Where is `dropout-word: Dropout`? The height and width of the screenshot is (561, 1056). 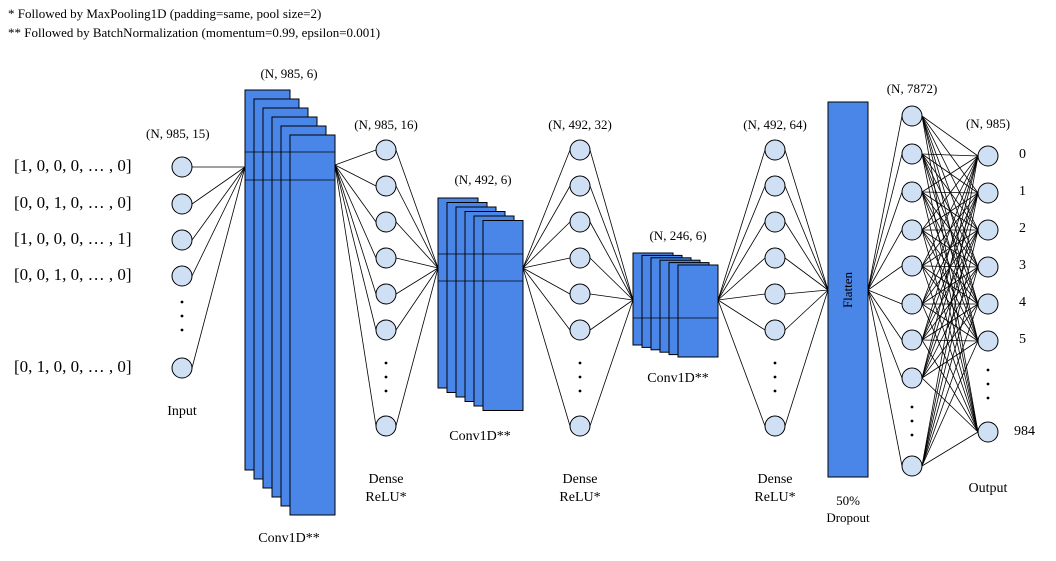
dropout-word: Dropout is located at coordinates (848, 517).